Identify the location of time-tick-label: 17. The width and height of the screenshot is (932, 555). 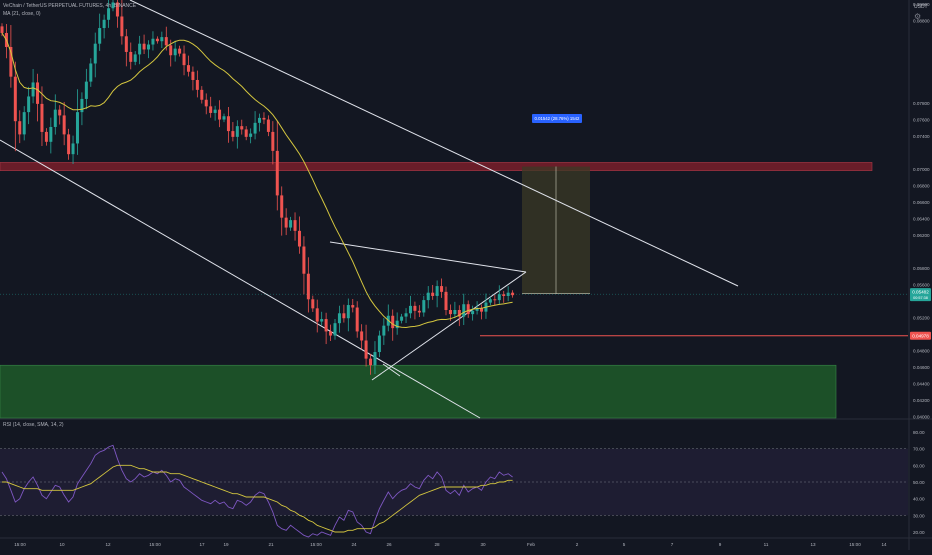
(202, 544).